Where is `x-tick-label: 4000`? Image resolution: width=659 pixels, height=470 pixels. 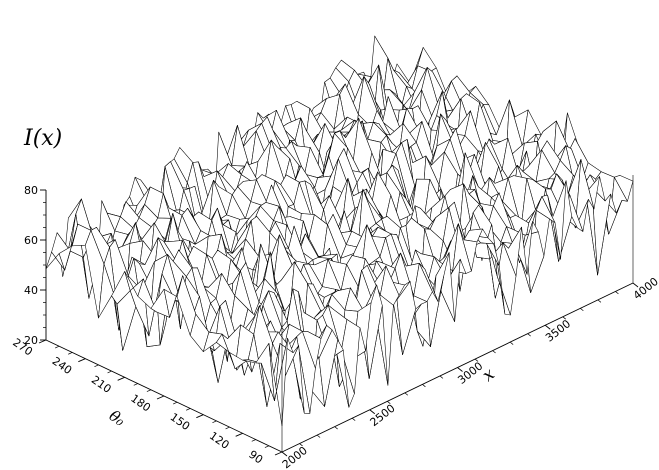
x-tick-label: 4000 is located at coordinates (645, 288).